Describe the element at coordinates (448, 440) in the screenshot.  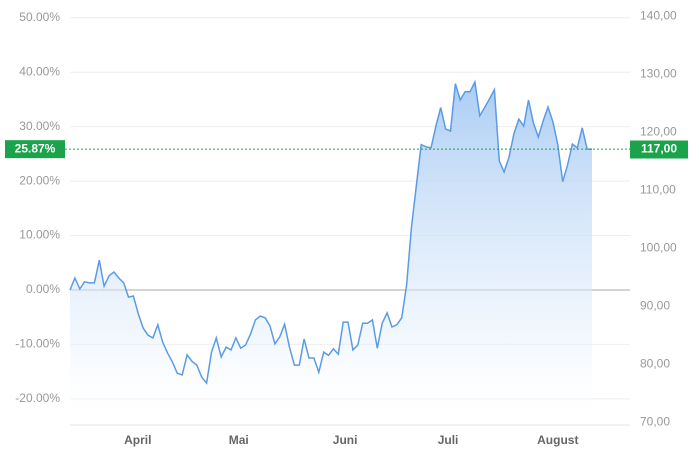
I see `x-tick-label: Juli` at that location.